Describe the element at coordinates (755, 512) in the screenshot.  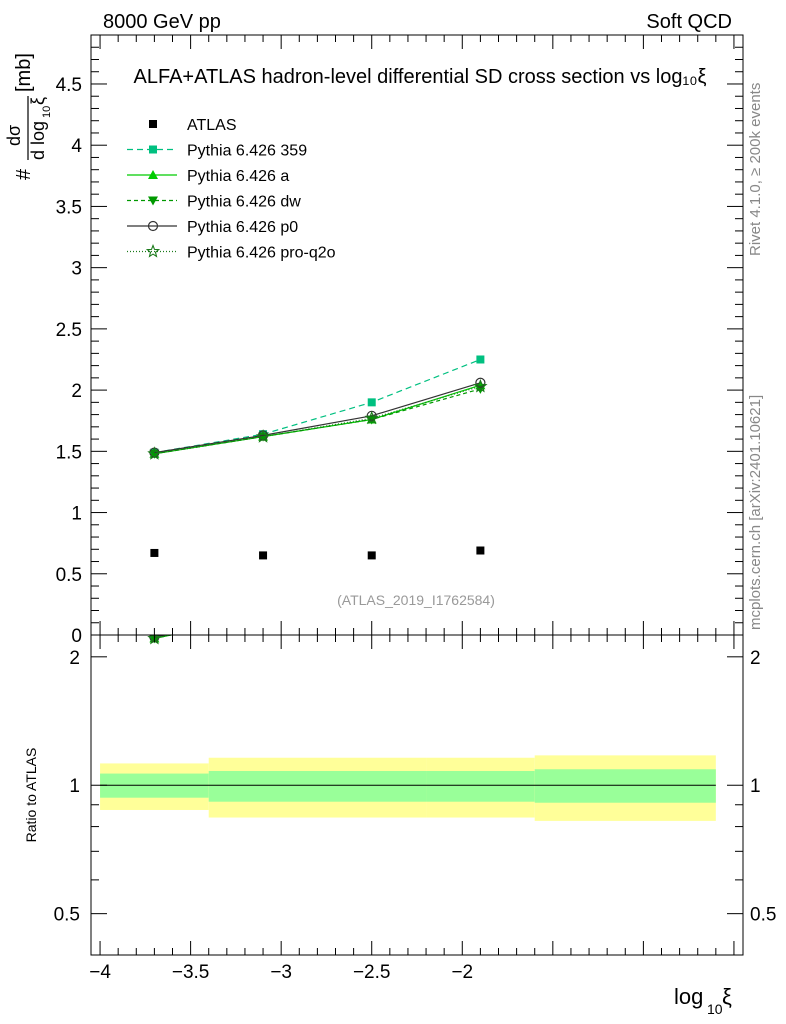
I see `mcplots-label: mcplots.cern.ch [arXiv:2401.10621]` at that location.